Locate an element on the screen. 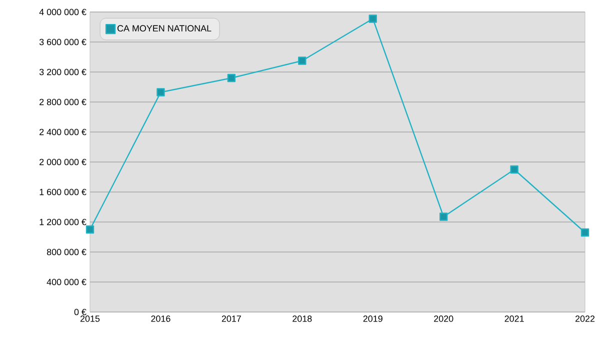 The height and width of the screenshot is (350, 600). y-tick-label: 3 600 000 € is located at coordinates (62, 42).